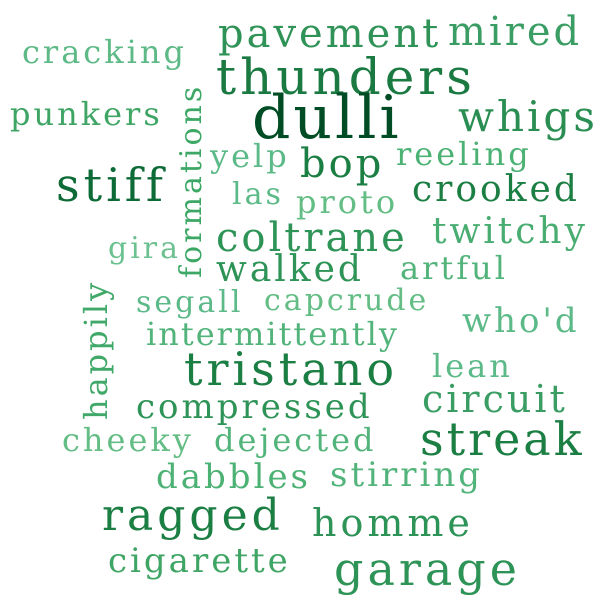  What do you see at coordinates (515, 32) in the screenshot?
I see `word-mired: mired` at bounding box center [515, 32].